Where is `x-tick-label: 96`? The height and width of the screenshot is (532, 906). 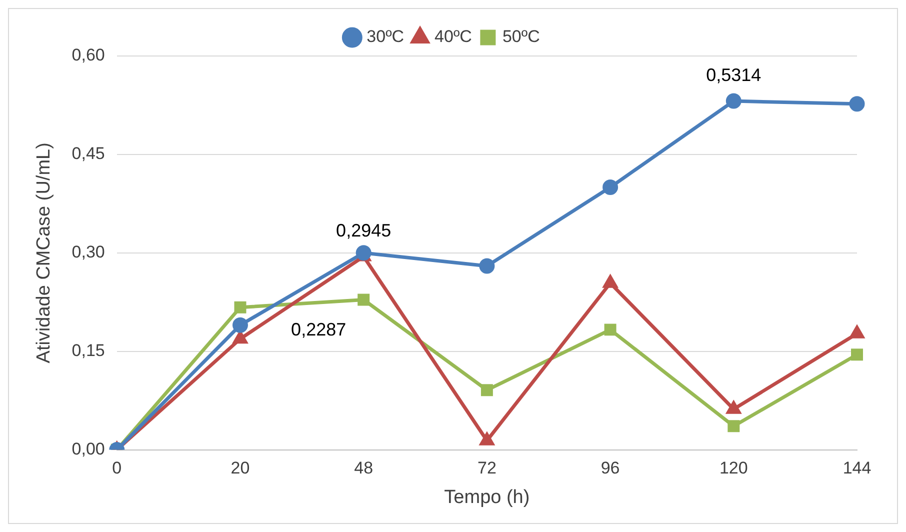 x-tick-label: 96 is located at coordinates (610, 468).